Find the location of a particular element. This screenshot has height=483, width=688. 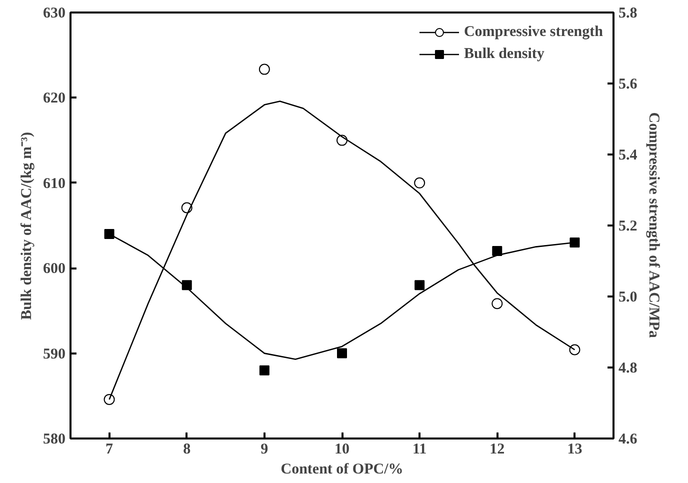

y2-tick-label: 5.6 is located at coordinates (628, 84).